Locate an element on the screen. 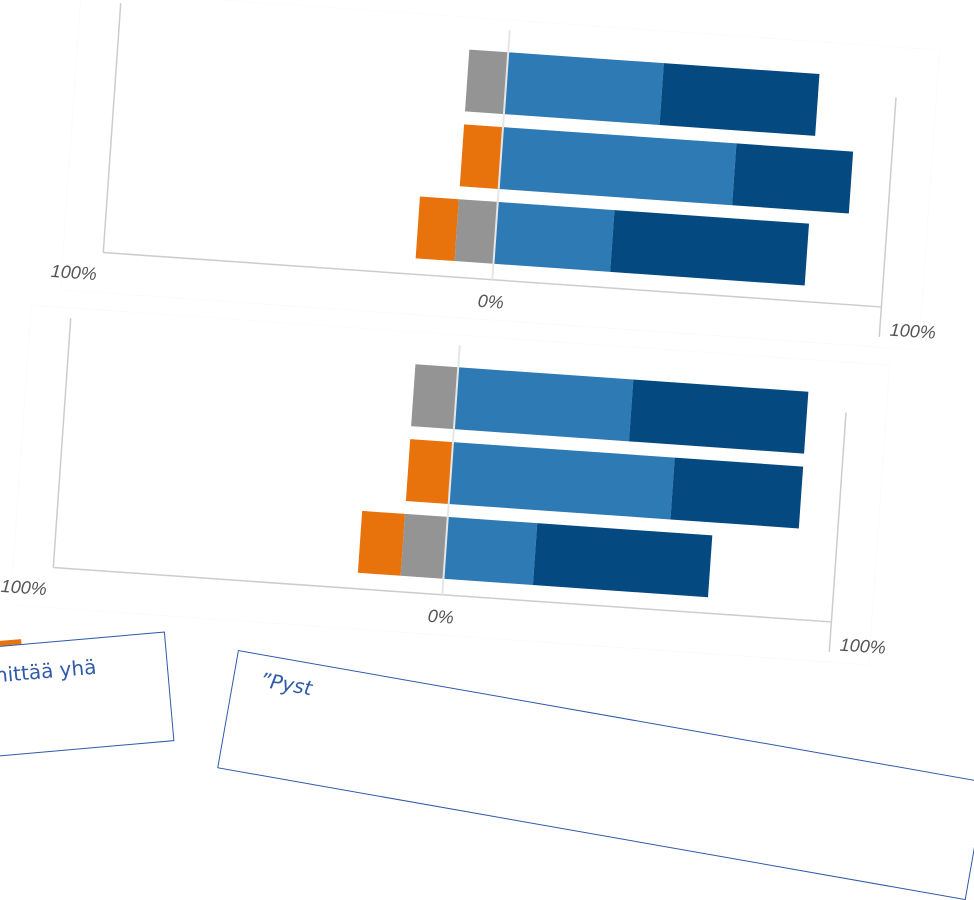 This screenshot has width=974, height=900. note-right-text: ”Pyst is located at coordinates (286, 684).